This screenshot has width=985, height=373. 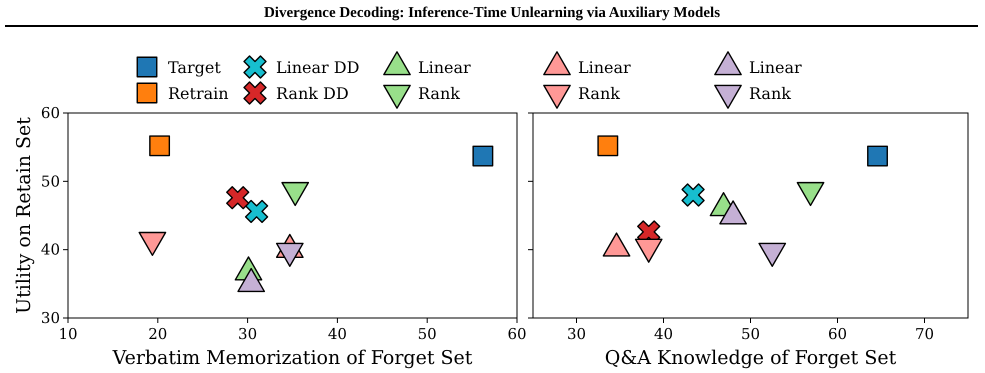 I want to click on chart-title: Divergence Decoding: Inference-Time Unlearning via Auxiliary Models, so click(x=492, y=13).